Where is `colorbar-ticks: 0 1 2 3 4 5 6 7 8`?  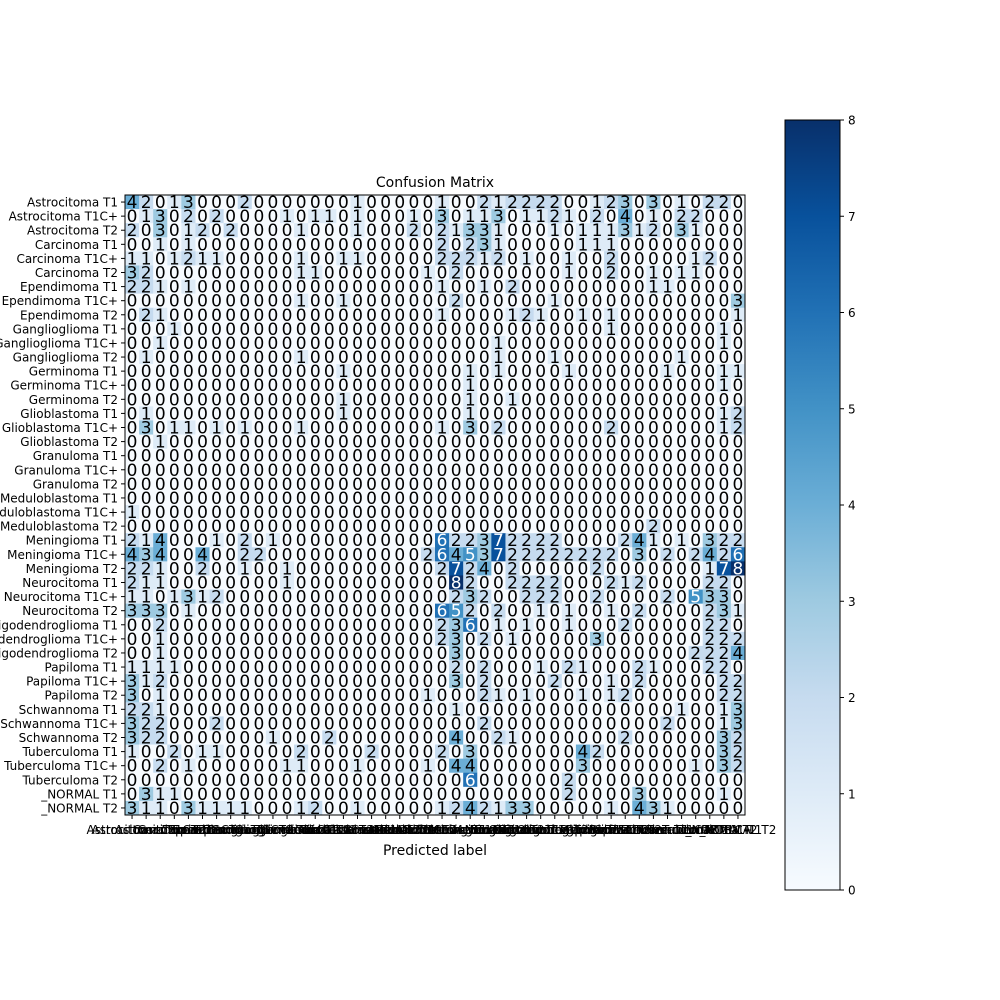
colorbar-ticks: 0 1 2 3 4 5 6 7 8 is located at coordinates (848, 506).